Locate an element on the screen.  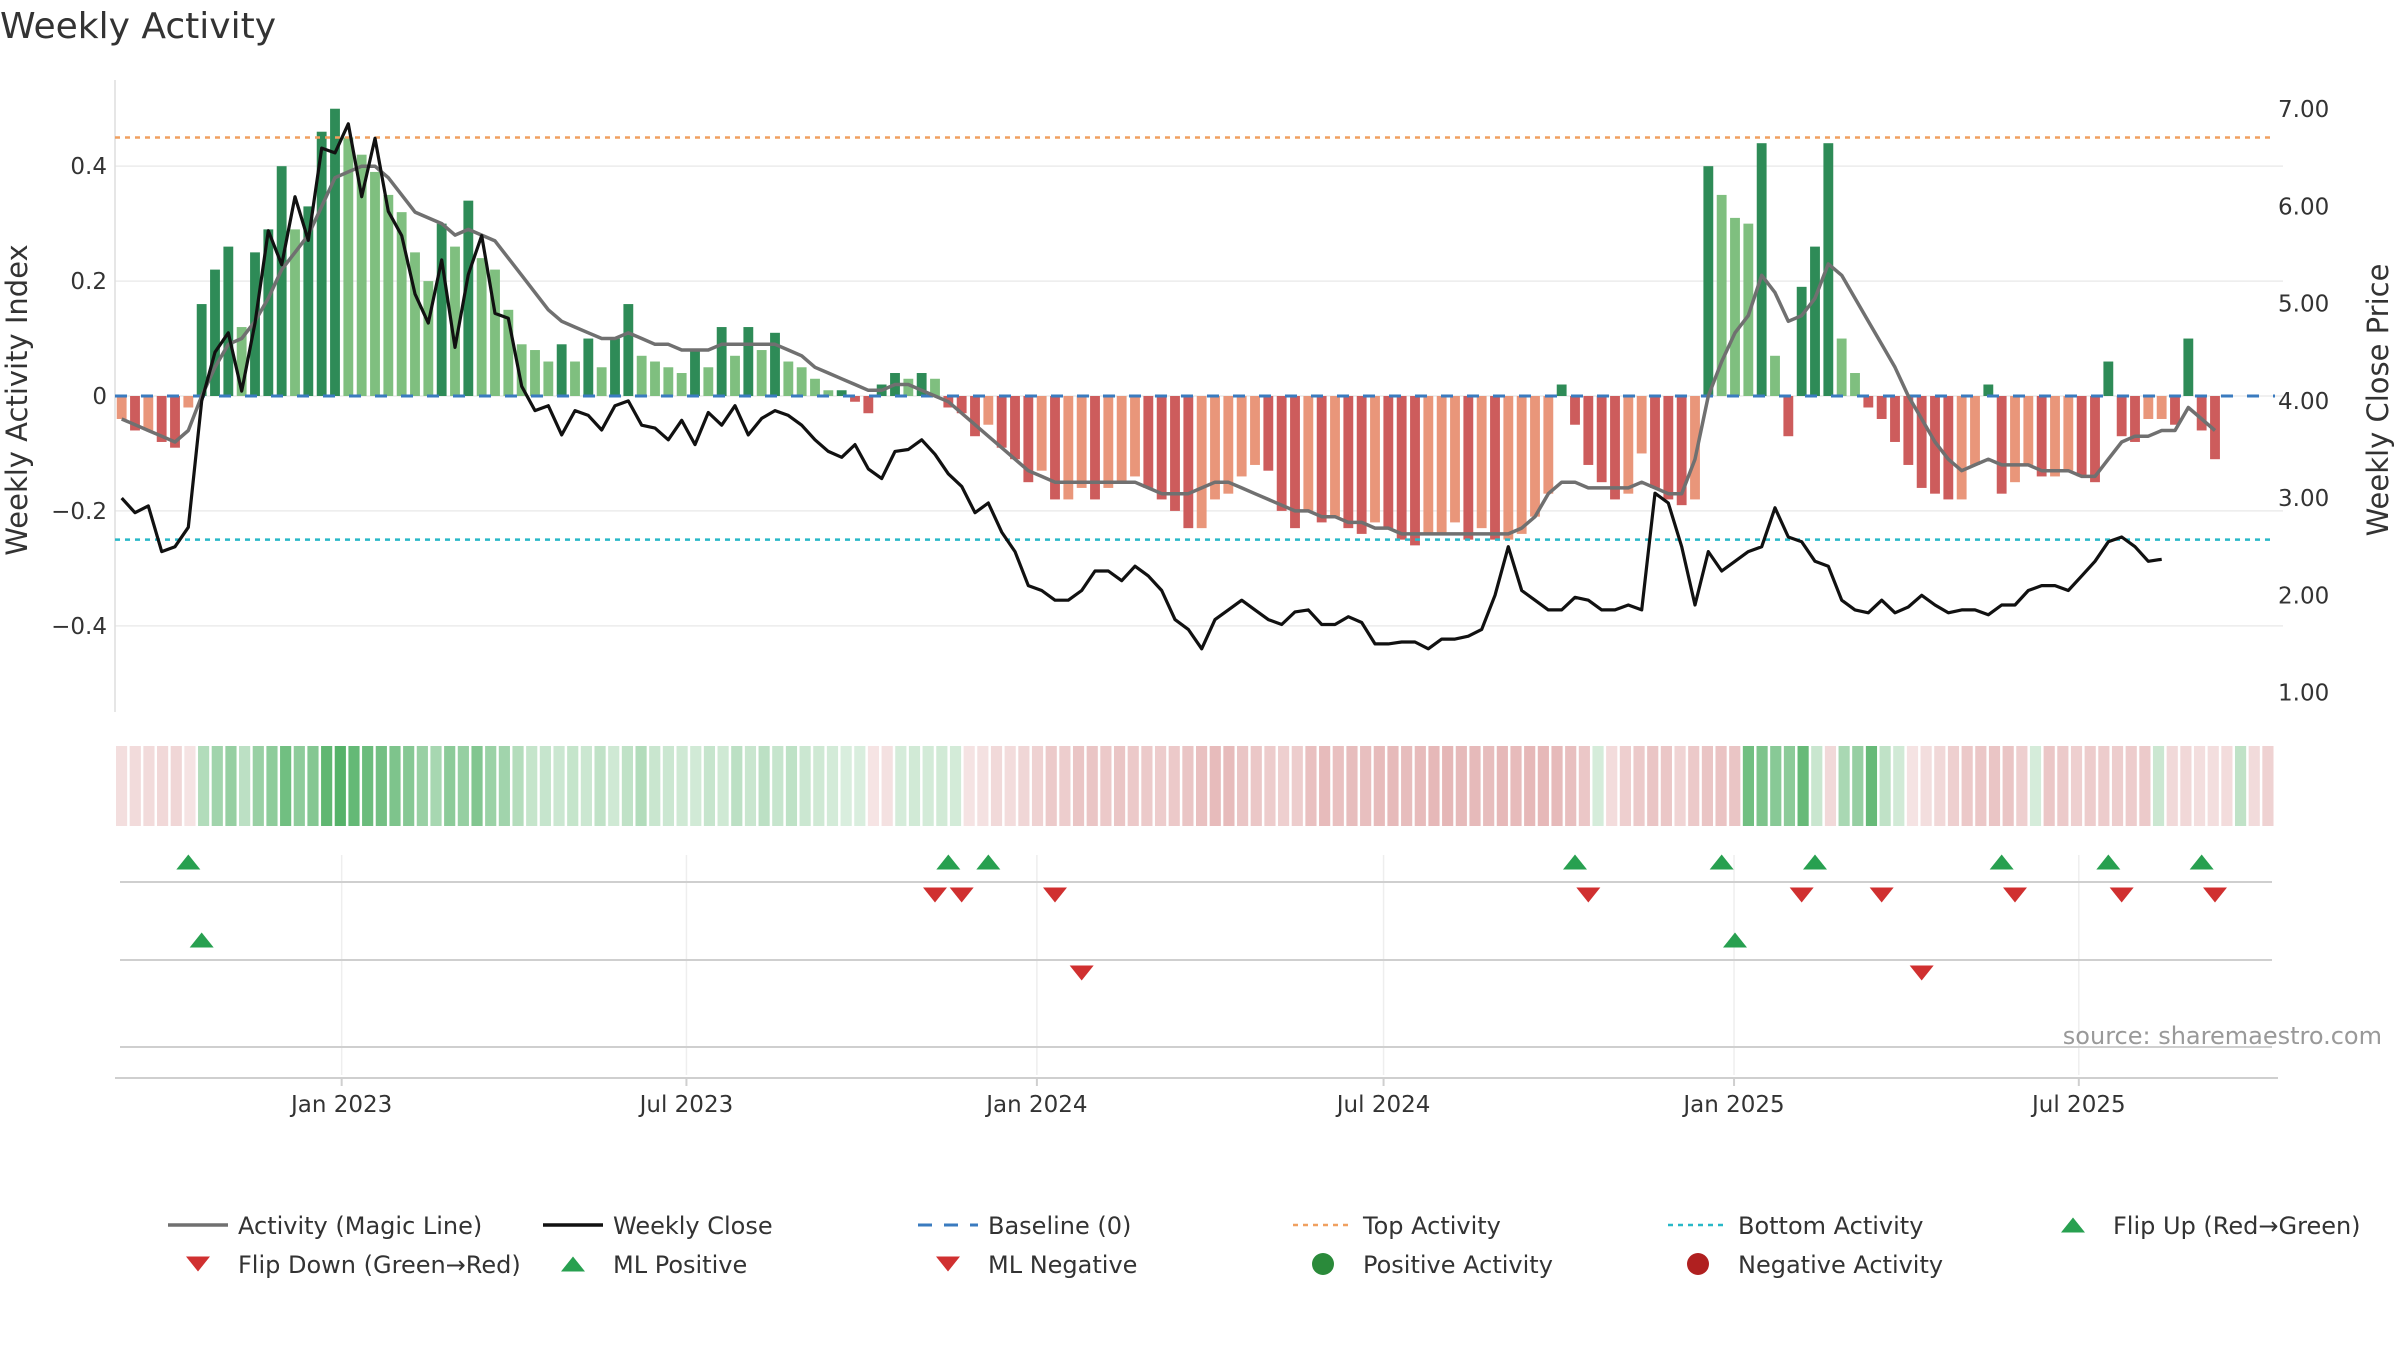
source-label: source: sharemaestro.com is located at coordinates (2222, 1036).